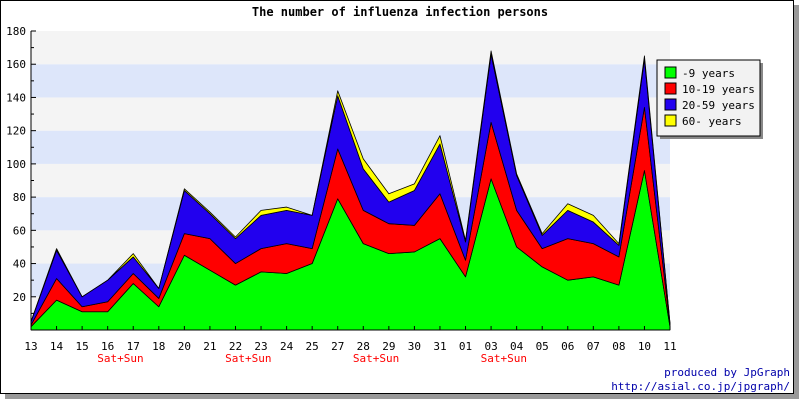 The height and width of the screenshot is (400, 800). What do you see at coordinates (465, 346) in the screenshot?
I see `x-tick-label: 01` at bounding box center [465, 346].